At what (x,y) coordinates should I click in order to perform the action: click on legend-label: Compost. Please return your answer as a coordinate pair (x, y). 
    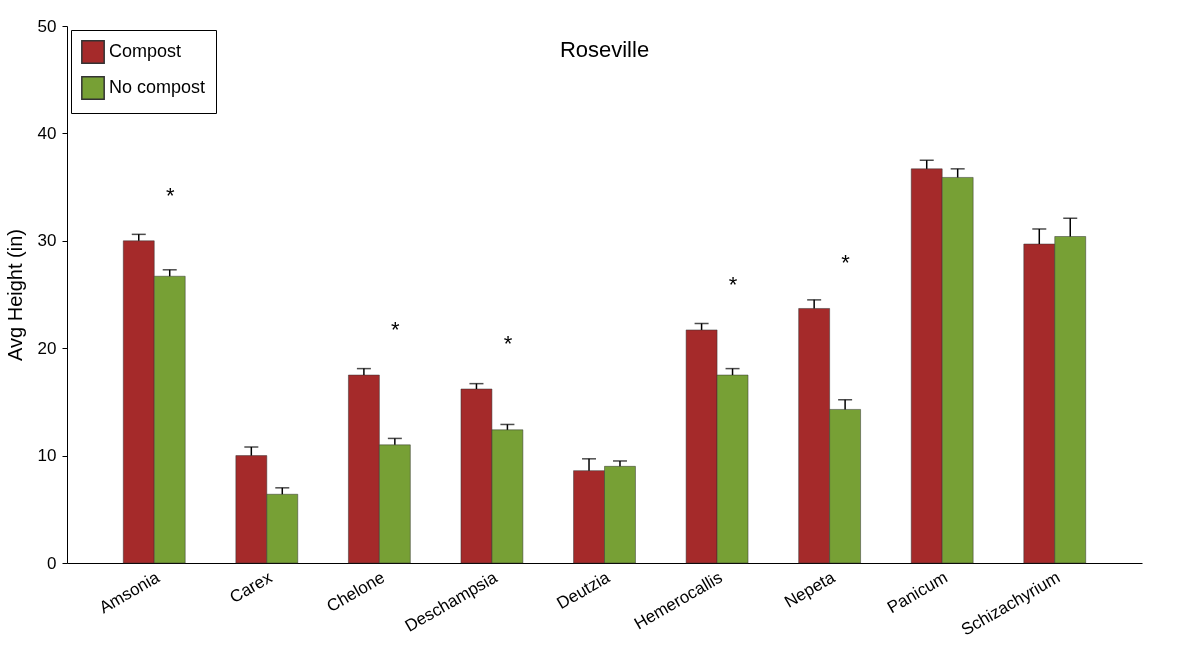
    Looking at the image, I should click on (145, 51).